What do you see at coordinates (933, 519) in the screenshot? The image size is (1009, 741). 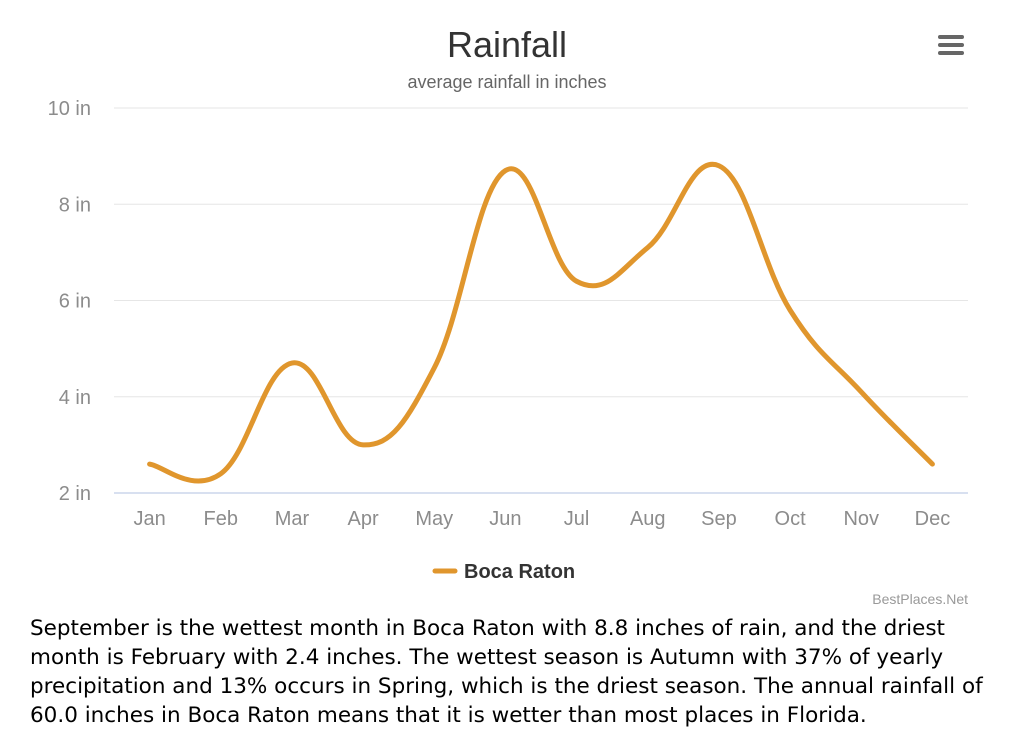 I see `x-tick-label: Dec` at bounding box center [933, 519].